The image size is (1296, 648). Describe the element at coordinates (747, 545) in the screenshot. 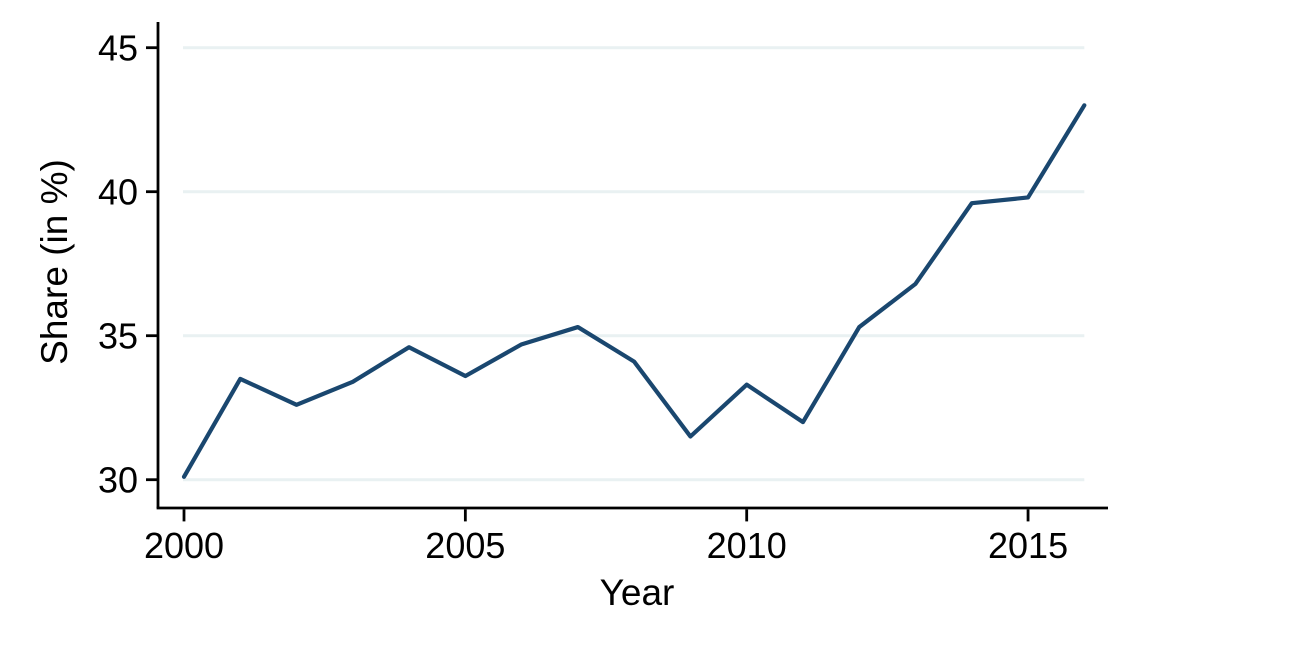

I see `x-tick-label: 2010` at that location.